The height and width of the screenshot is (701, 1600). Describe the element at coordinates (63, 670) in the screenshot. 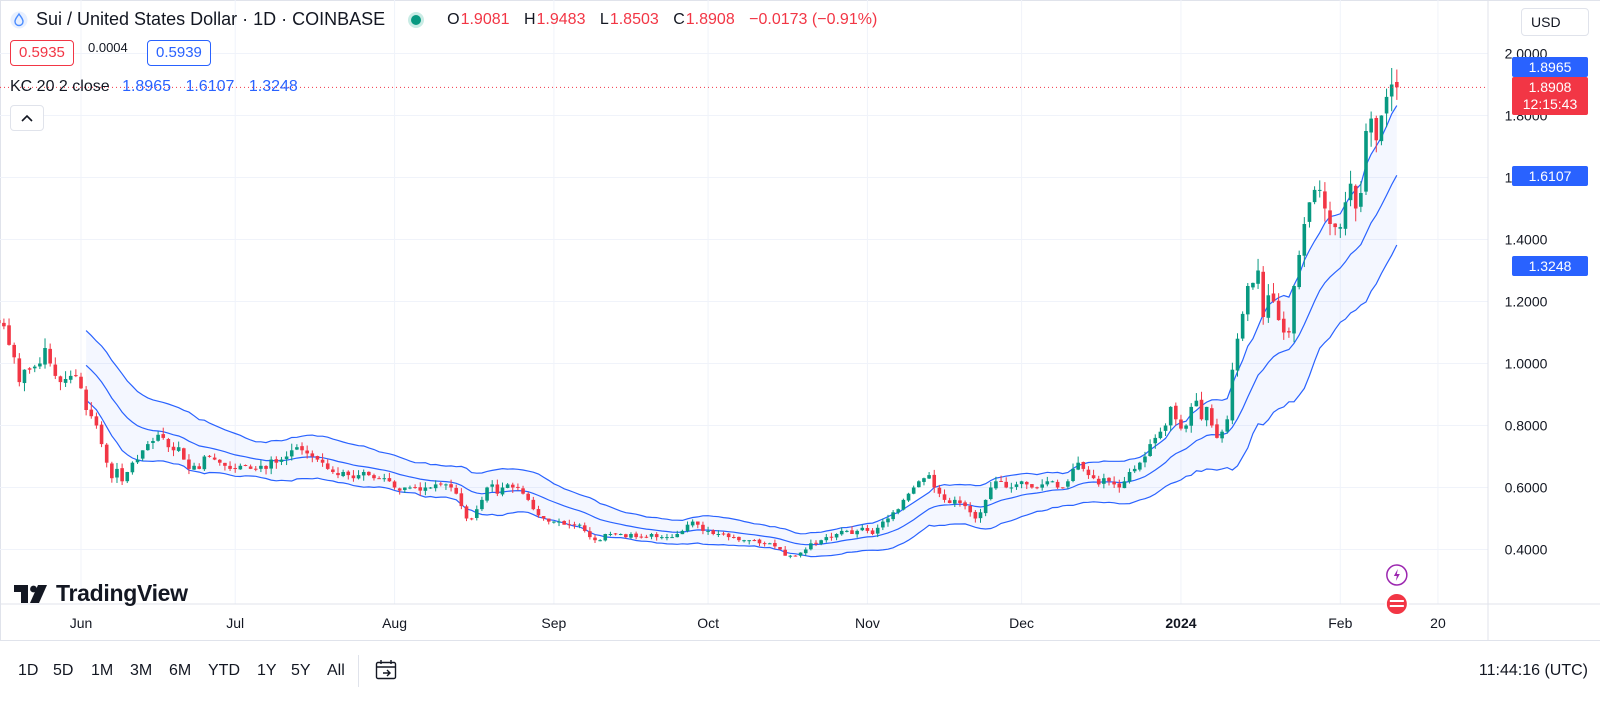

I see `range-5d-button: 5D` at that location.